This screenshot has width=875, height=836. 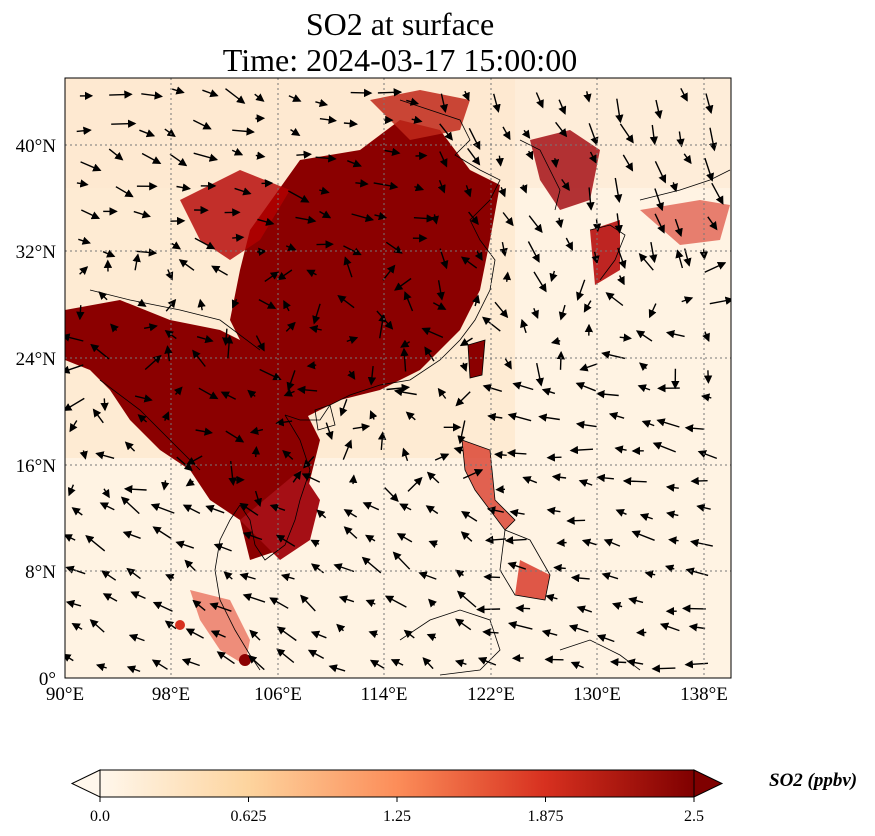 I want to click on colorbar-tick-label: 0.625, so click(x=249, y=816).